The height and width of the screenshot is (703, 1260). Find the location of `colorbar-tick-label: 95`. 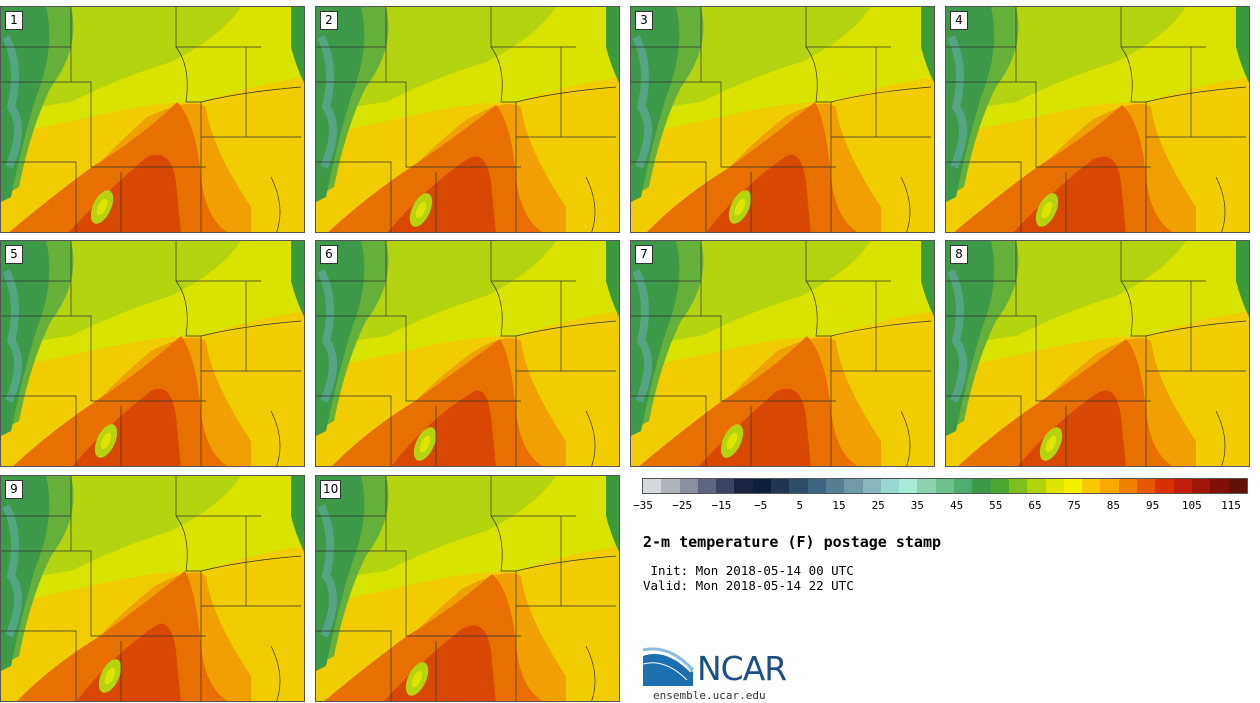

colorbar-tick-label: 95 is located at coordinates (1152, 505).